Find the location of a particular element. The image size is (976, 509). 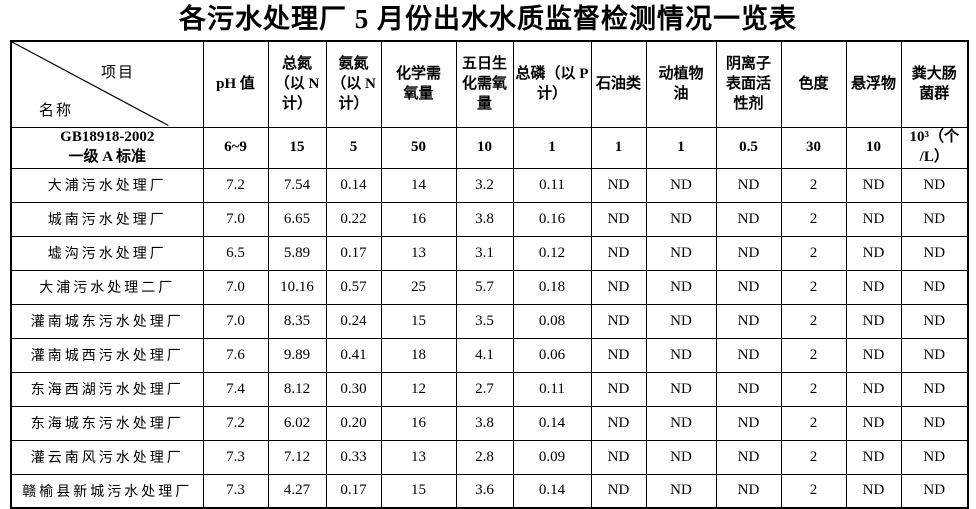

value-cell: 16 is located at coordinates (418, 423).